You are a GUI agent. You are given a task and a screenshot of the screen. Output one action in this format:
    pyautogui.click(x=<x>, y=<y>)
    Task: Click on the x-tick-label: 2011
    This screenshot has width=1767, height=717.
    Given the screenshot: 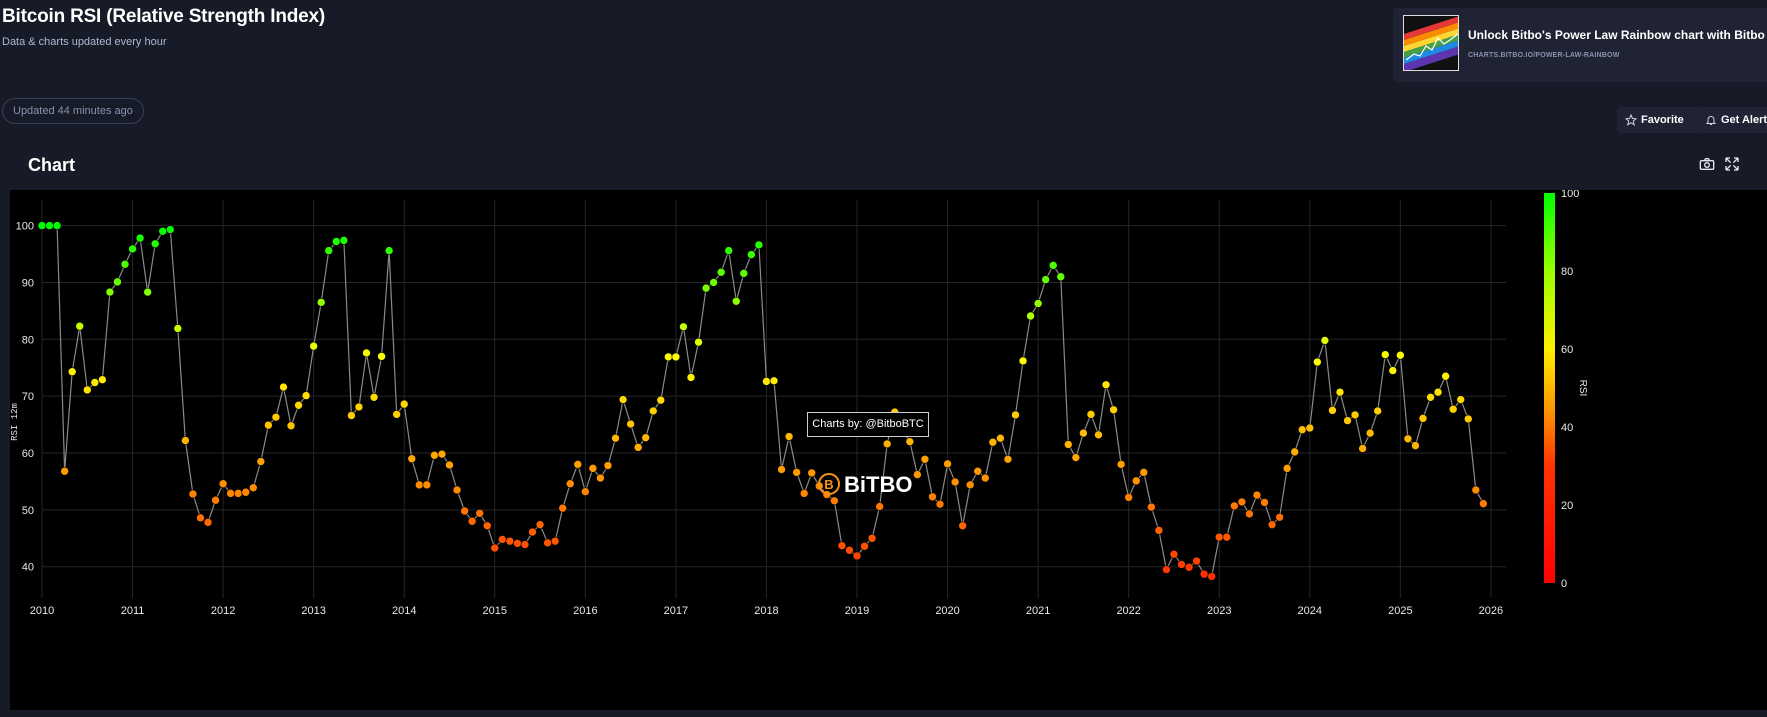 What is the action you would take?
    pyautogui.click(x=133, y=611)
    